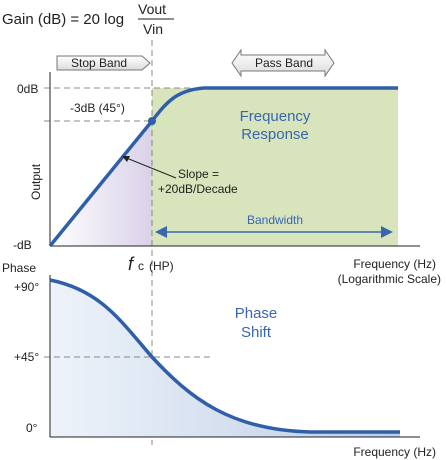 This screenshot has height=460, width=446. What do you see at coordinates (256, 332) in the screenshot?
I see `phase-shift-title-line2: Shift` at bounding box center [256, 332].